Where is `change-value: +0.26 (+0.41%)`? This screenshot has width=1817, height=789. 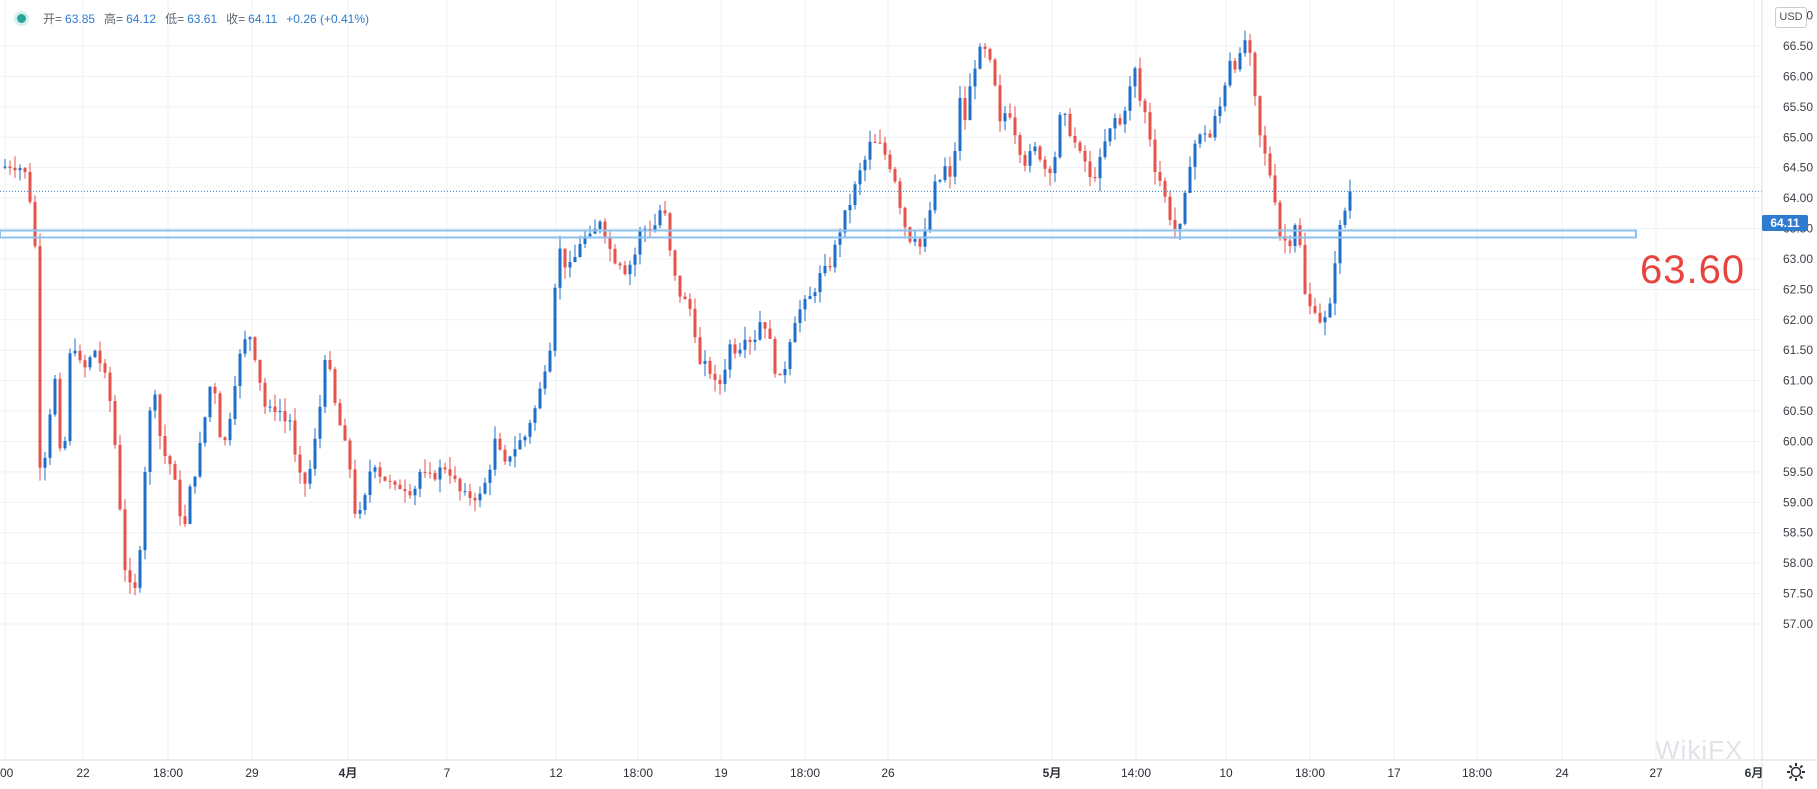
change-value: +0.26 (+0.41%) is located at coordinates (328, 18).